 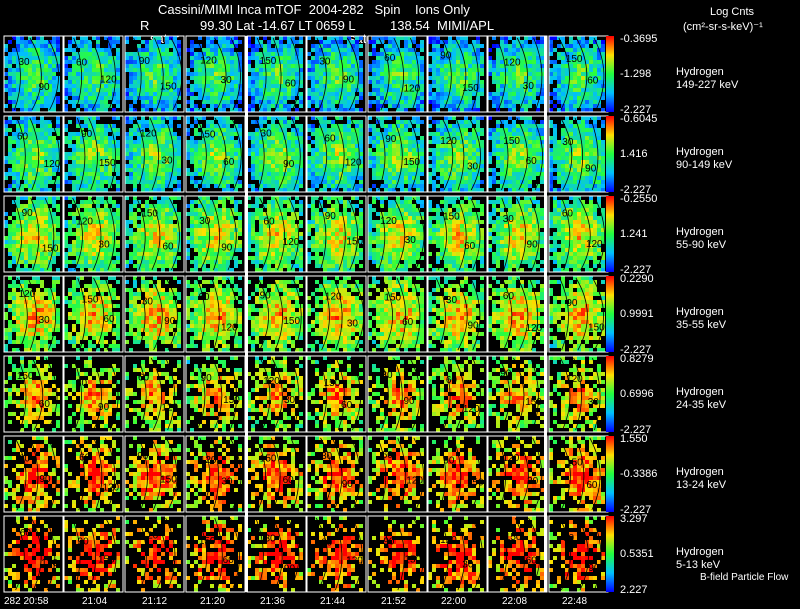 What do you see at coordinates (145, 25) in the screenshot?
I see `info-r-label: R` at bounding box center [145, 25].